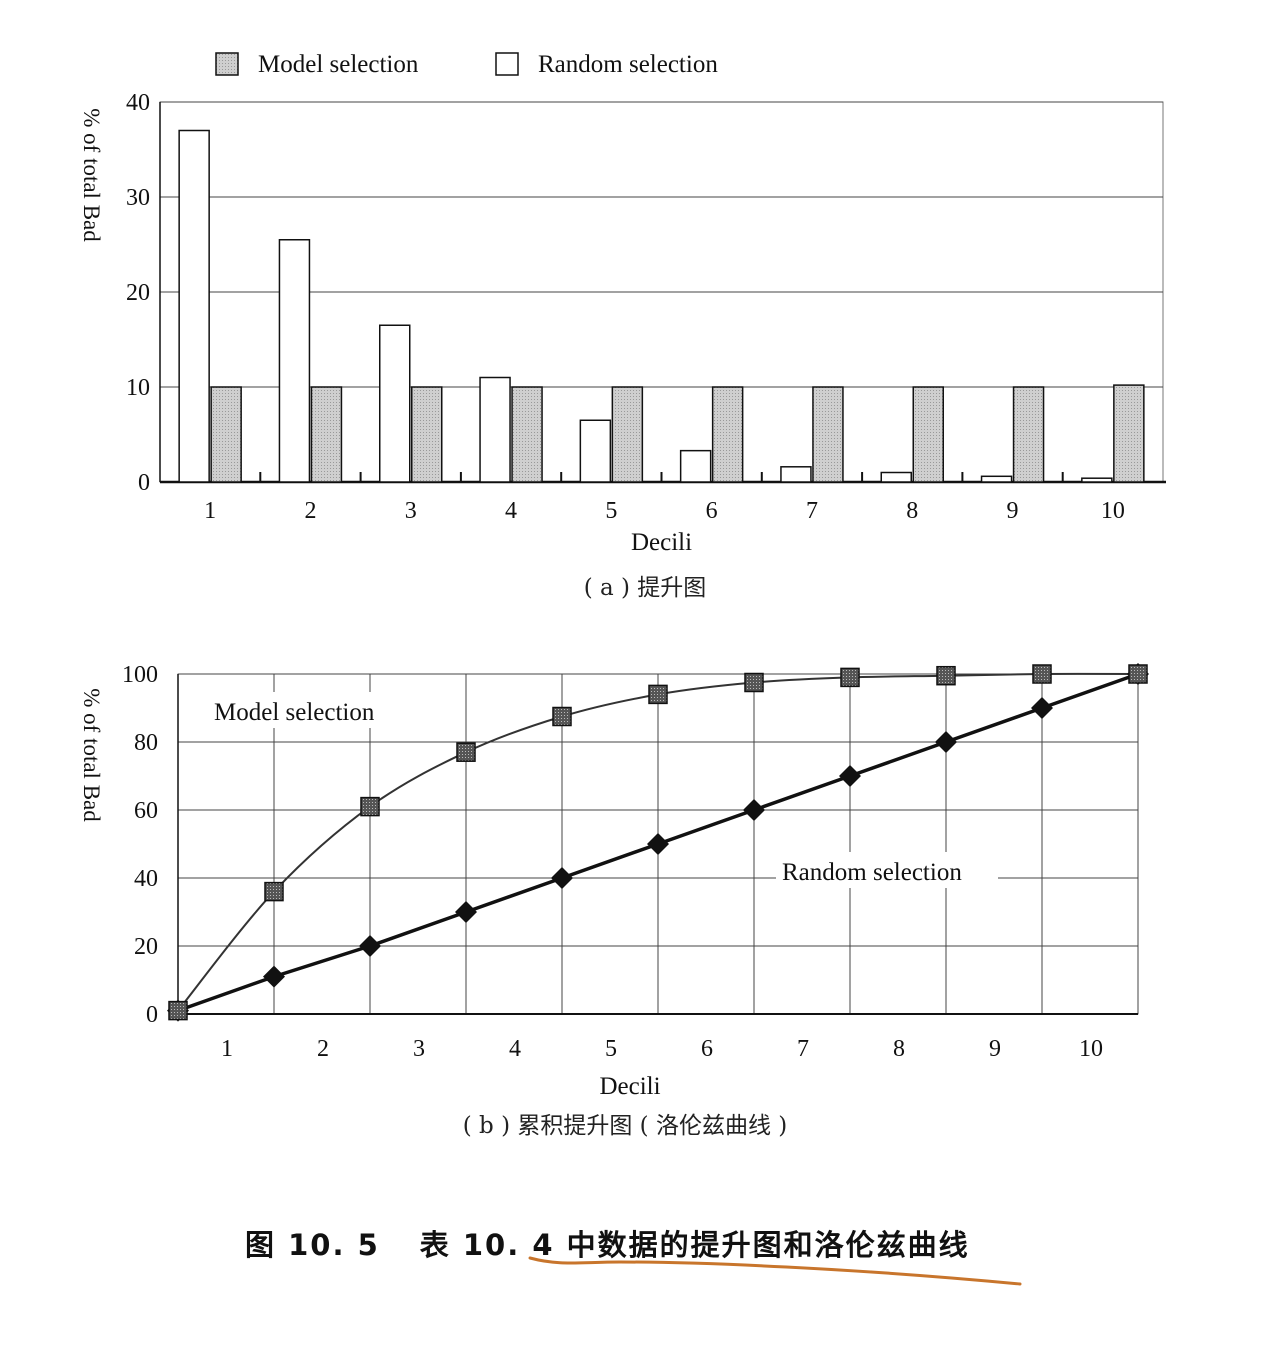 The width and height of the screenshot is (1270, 1348). What do you see at coordinates (338, 64) in the screenshot?
I see `legend-label-model: Model selection` at bounding box center [338, 64].